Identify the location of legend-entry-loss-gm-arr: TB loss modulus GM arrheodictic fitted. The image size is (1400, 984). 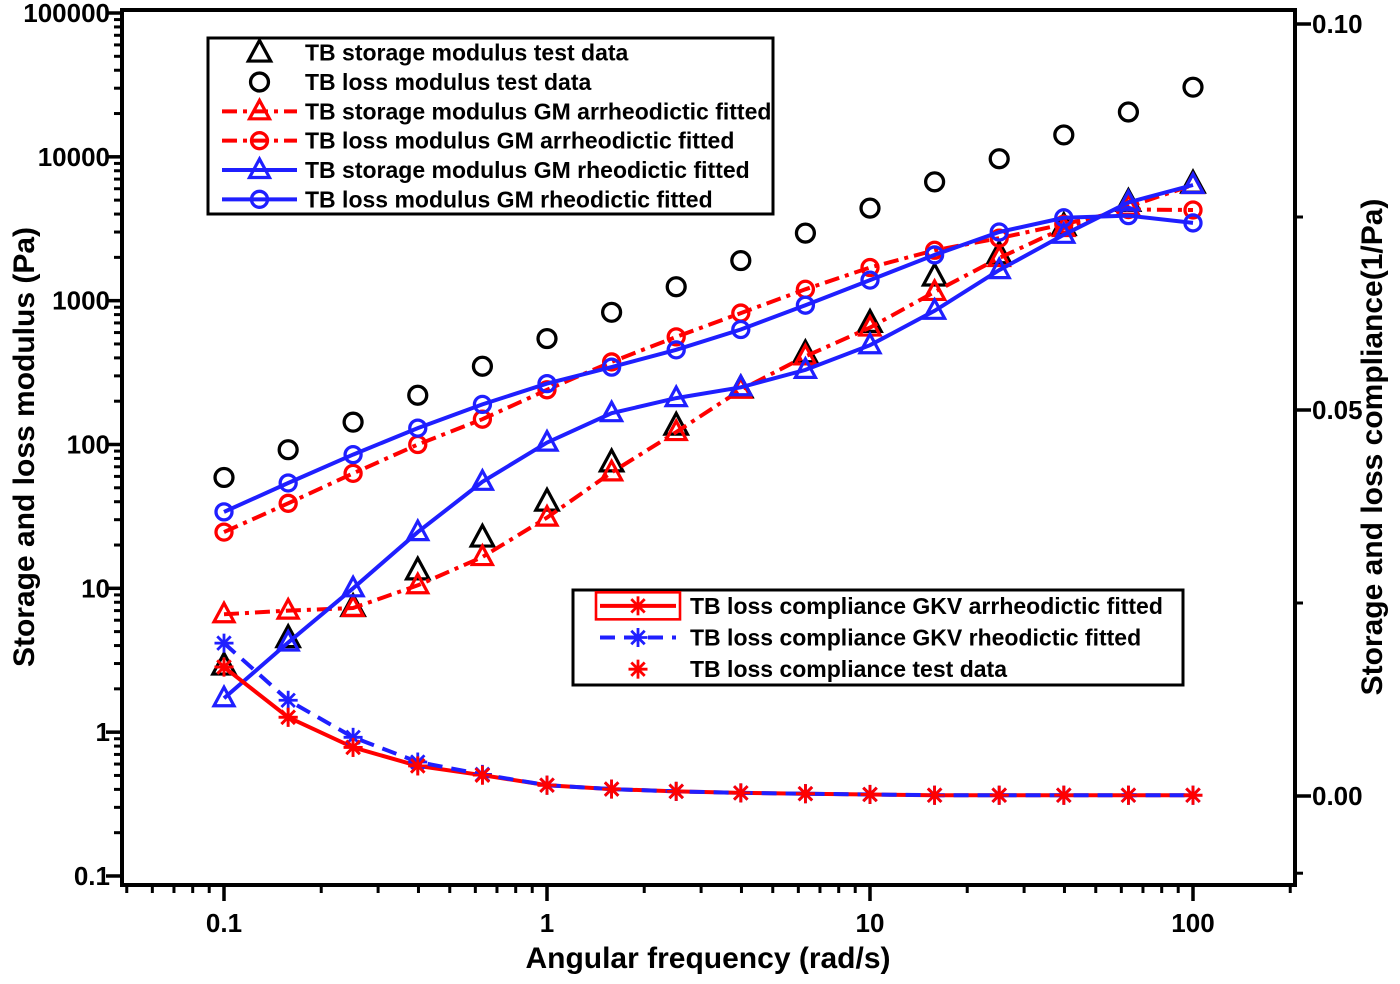
(478, 141).